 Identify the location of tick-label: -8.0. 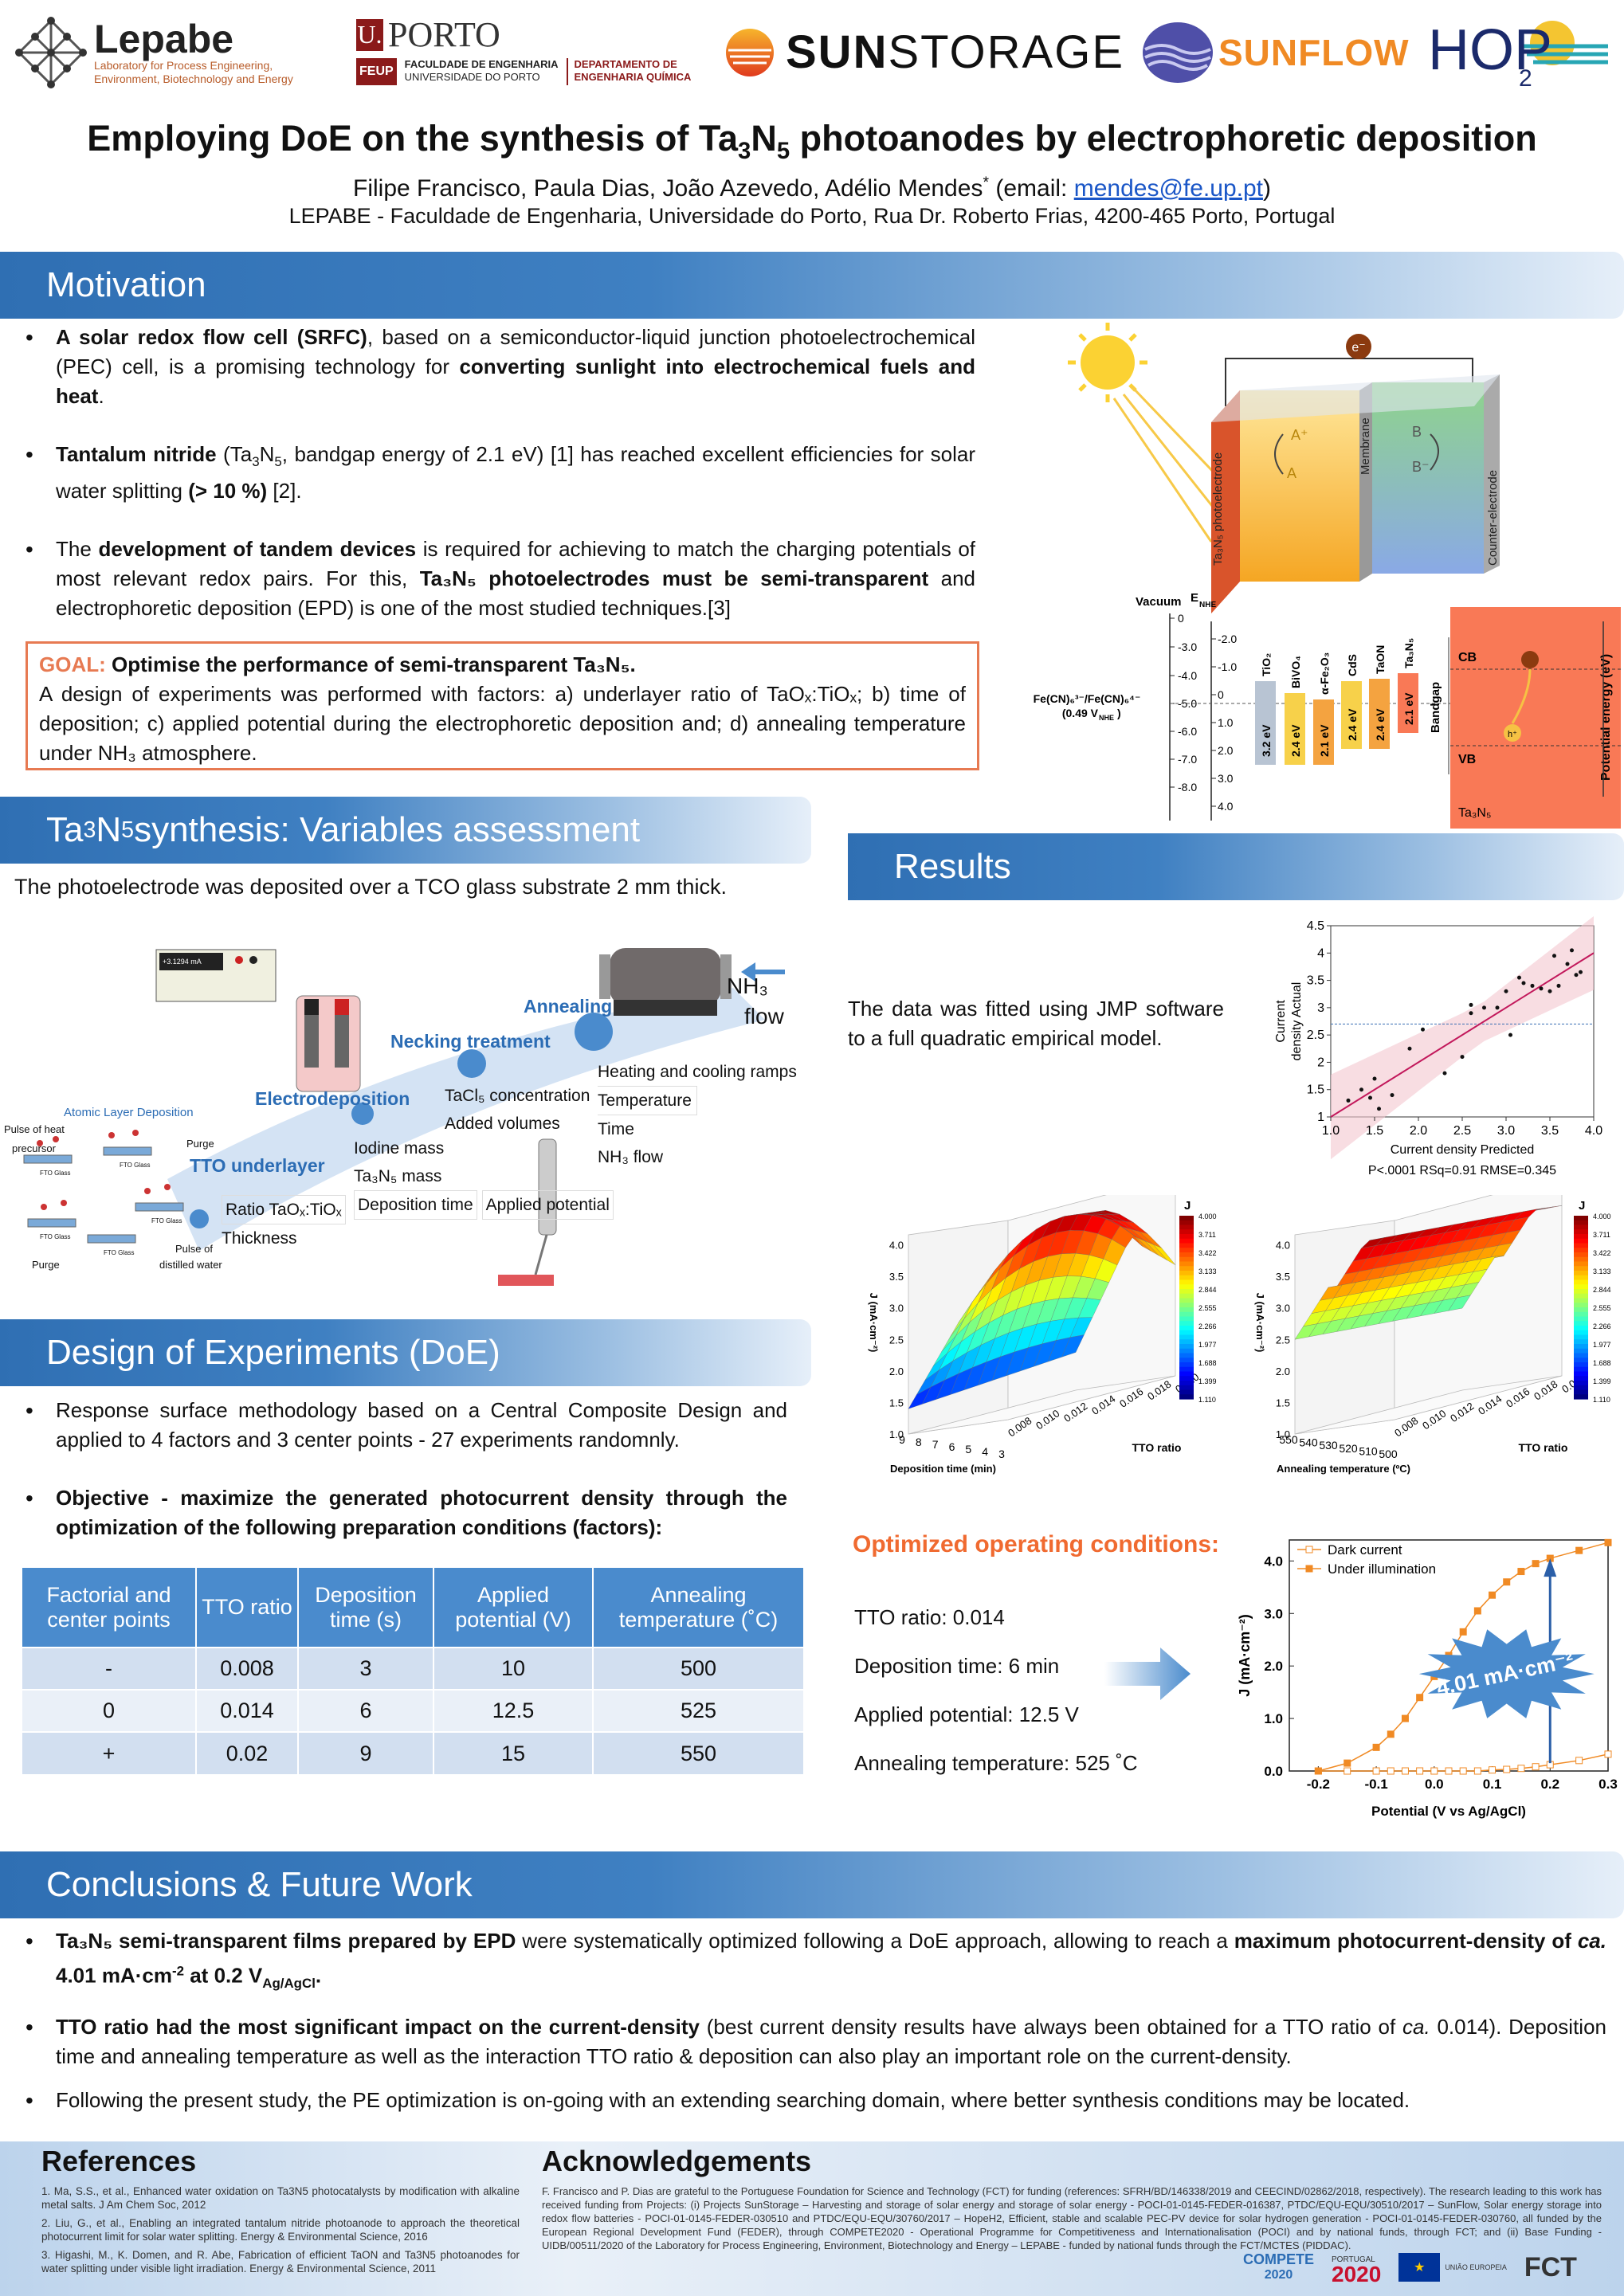
(1187, 787).